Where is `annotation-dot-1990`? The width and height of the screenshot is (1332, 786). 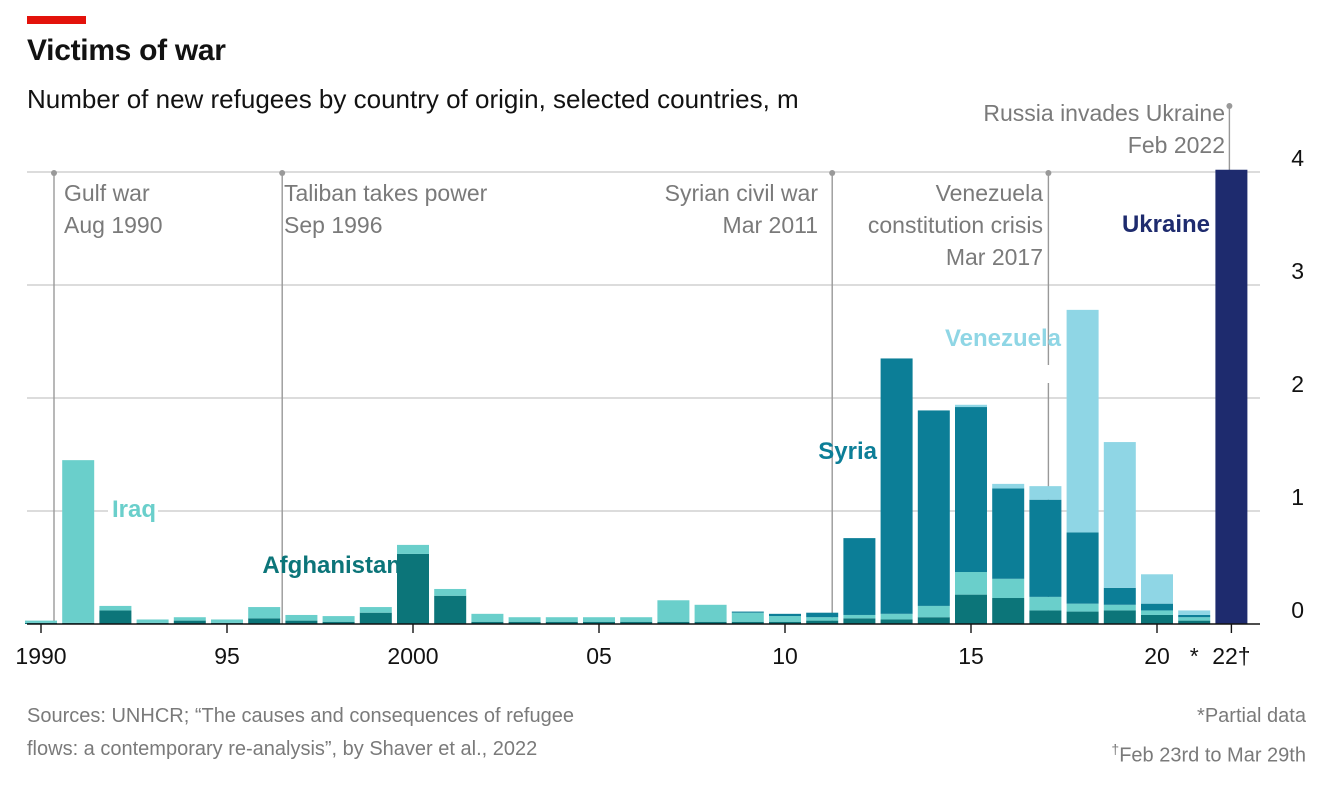
annotation-dot-1990 is located at coordinates (54, 173).